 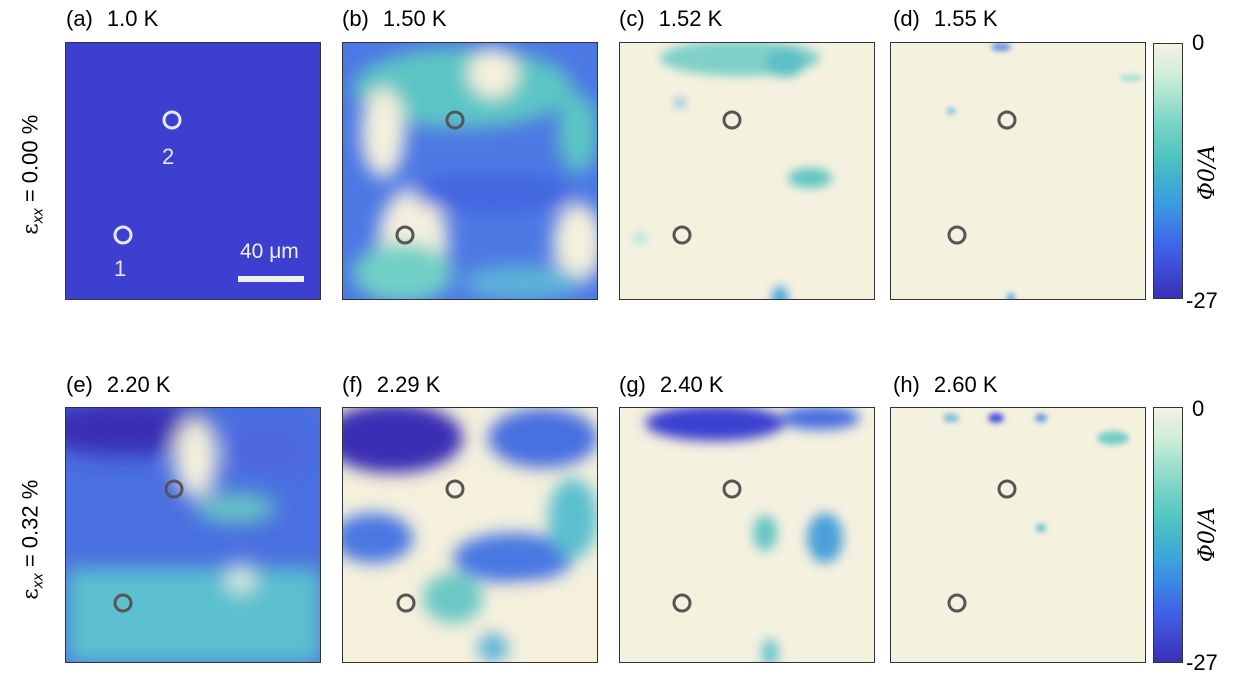 I want to click on strain-value: = 0.32 %, so click(x=30, y=526).